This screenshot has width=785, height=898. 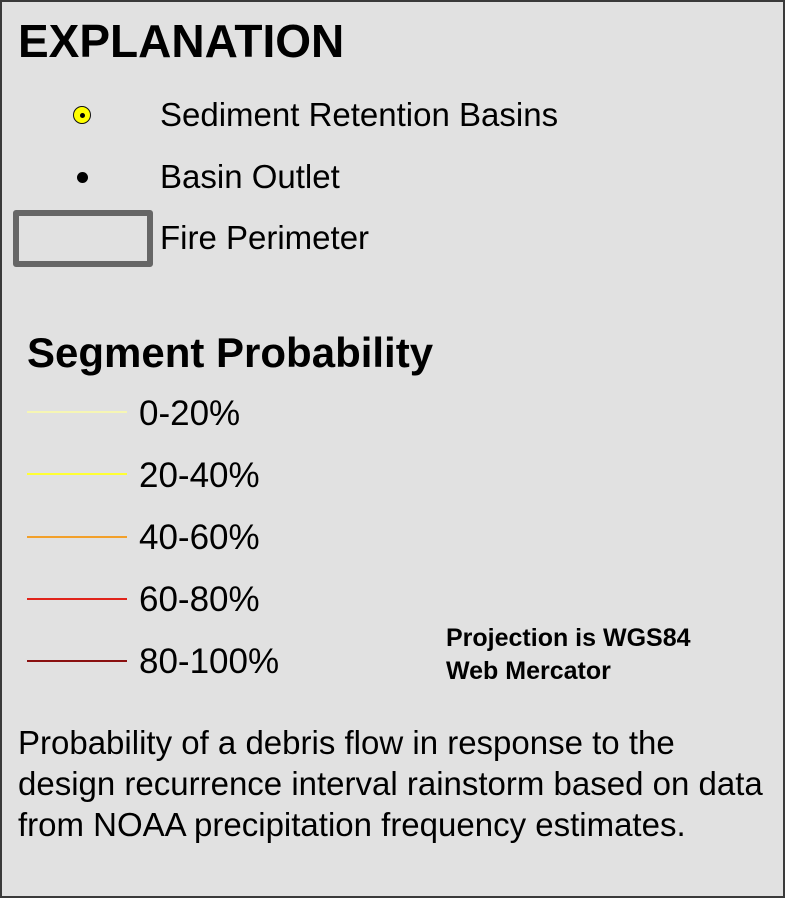 I want to click on probability-label-20-40: 20-40%, so click(x=199, y=475).